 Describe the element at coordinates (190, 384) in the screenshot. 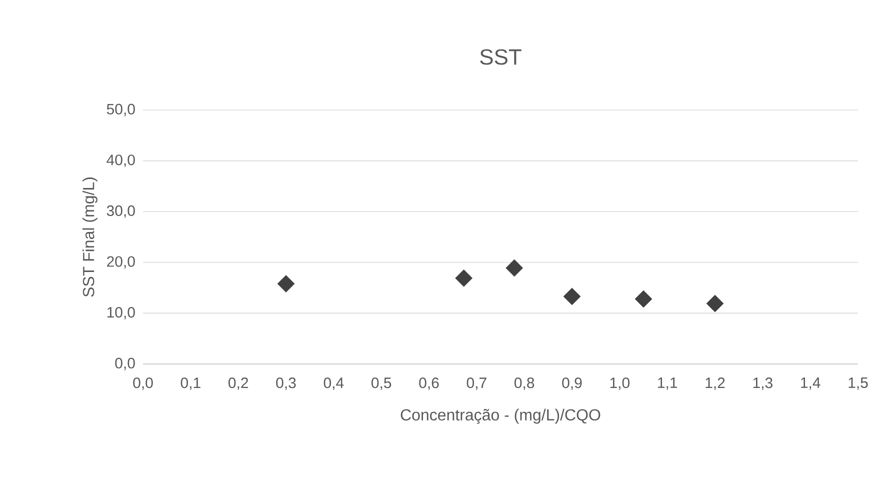

I see `x-tick-label: 0,1` at that location.